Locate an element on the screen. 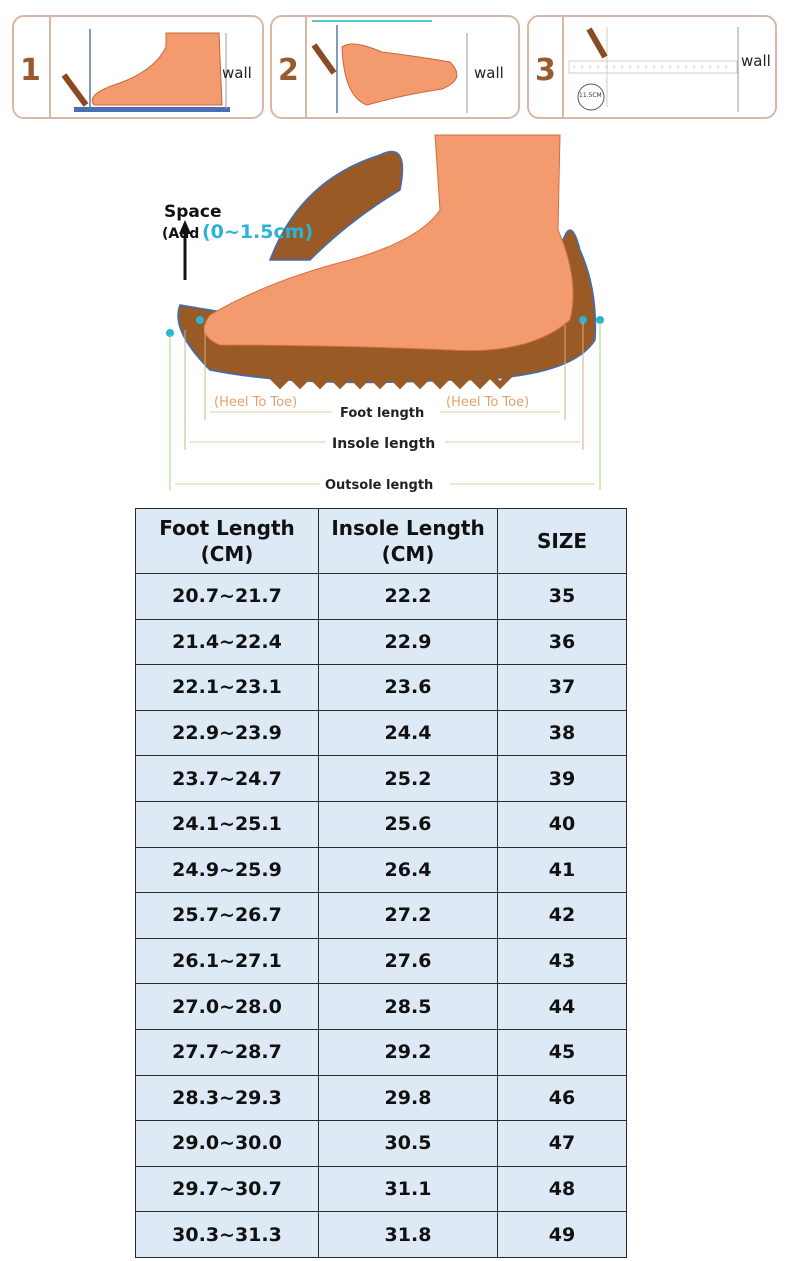  step-1-panel: 1 wall is located at coordinates (138, 67).